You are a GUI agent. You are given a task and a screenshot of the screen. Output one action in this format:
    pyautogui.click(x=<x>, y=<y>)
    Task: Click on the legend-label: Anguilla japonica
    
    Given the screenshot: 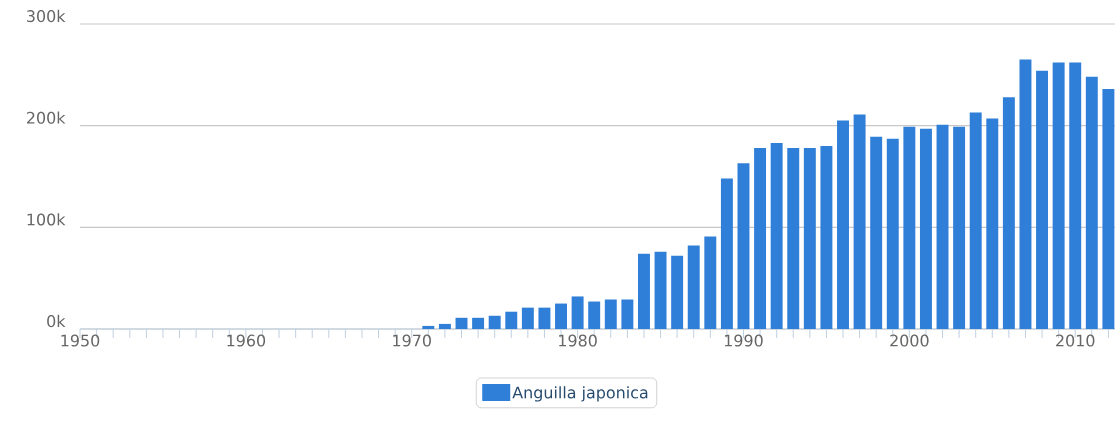 What is the action you would take?
    pyautogui.click(x=580, y=394)
    